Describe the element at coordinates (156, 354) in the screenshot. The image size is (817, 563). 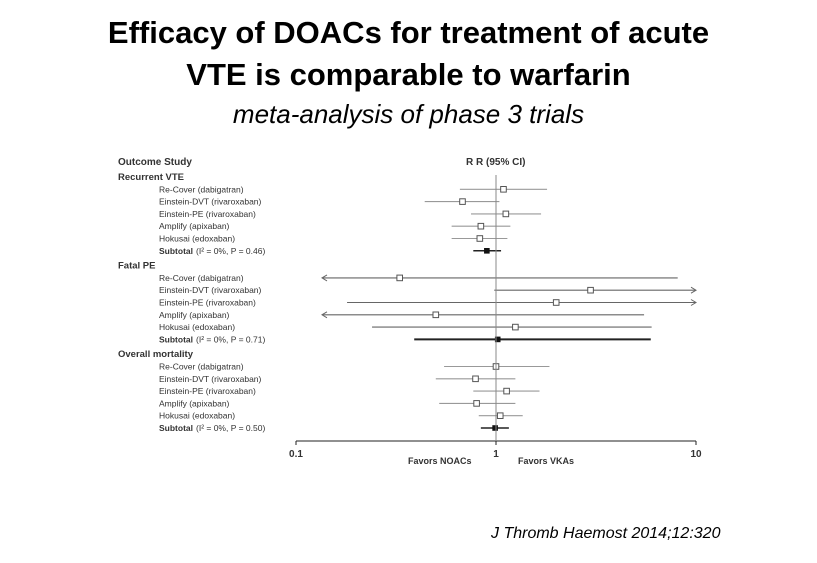
I see `group-label: Overall mortality` at that location.